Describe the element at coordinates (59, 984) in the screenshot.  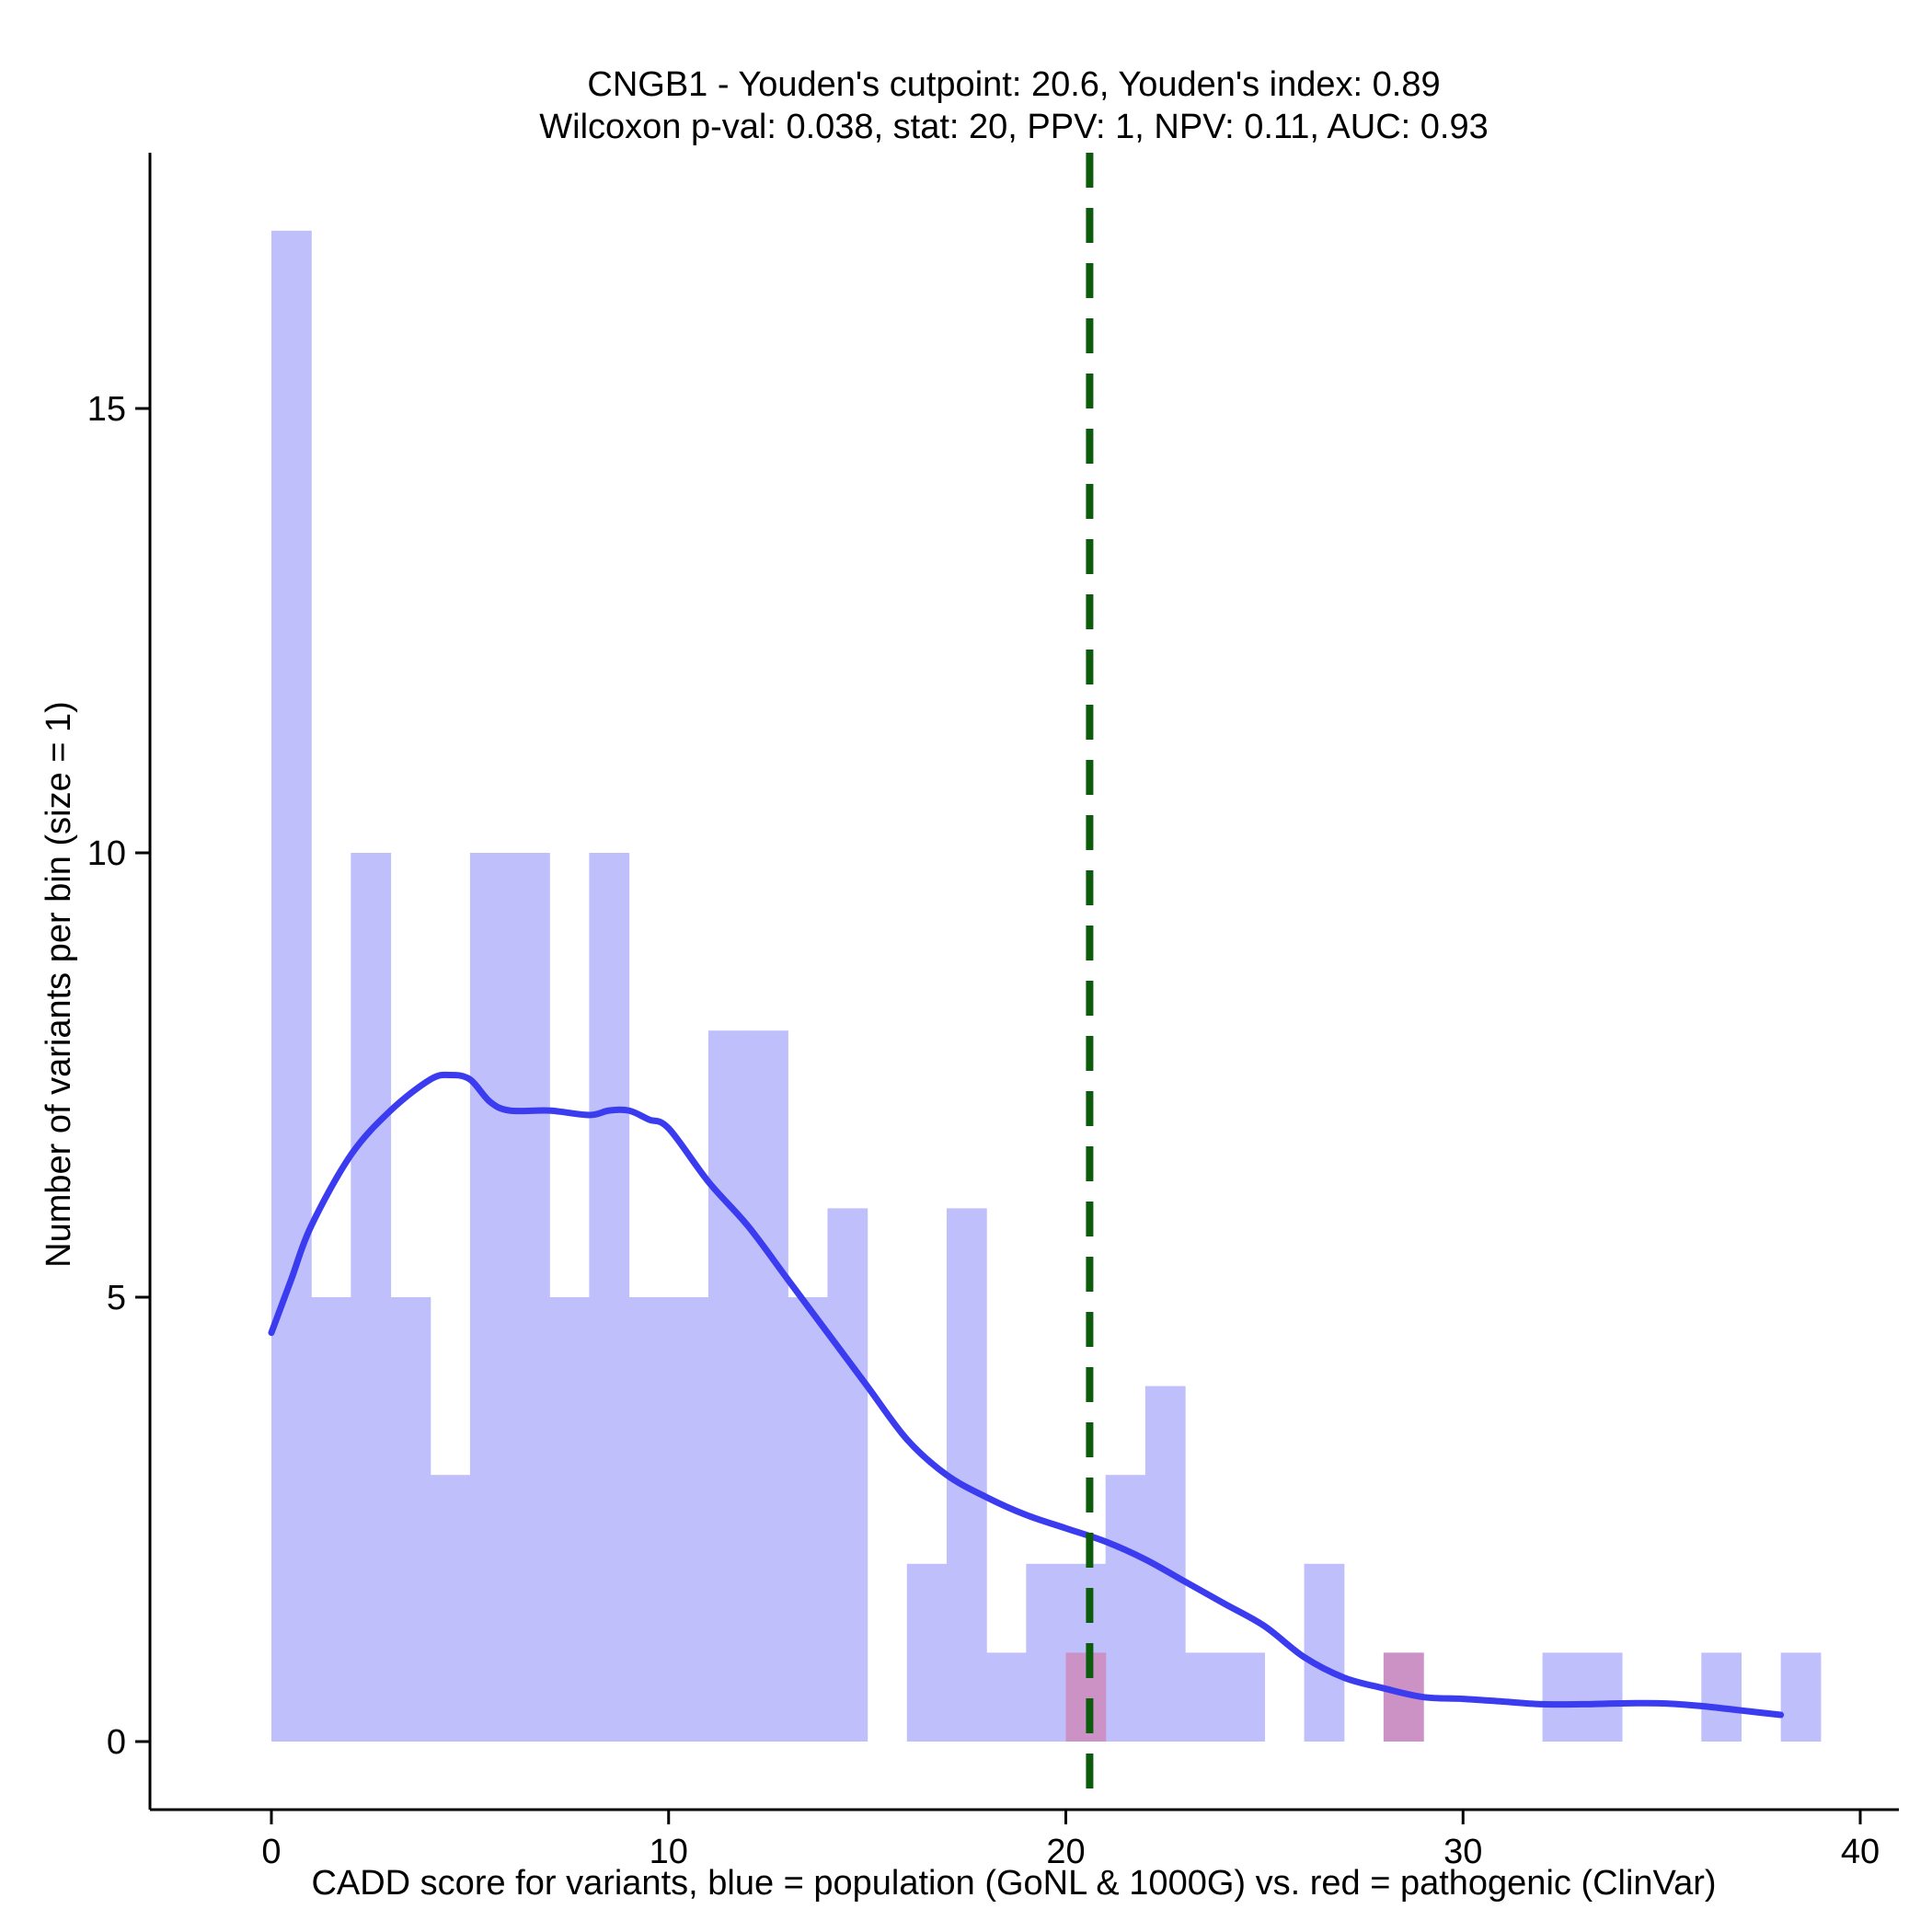
I see `y-axis-label: Number of variants per bin (size = 1)` at that location.